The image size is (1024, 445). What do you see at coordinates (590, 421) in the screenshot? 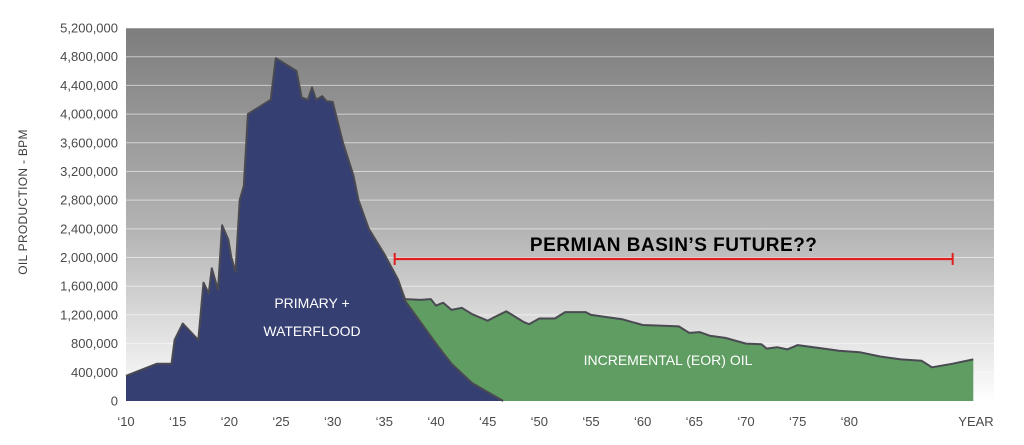
I see `x-tick-label: ‘55` at bounding box center [590, 421].